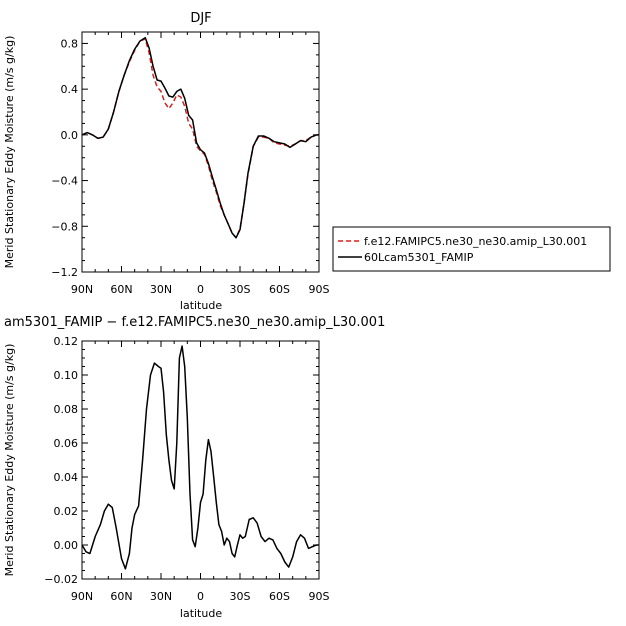 The width and height of the screenshot is (626, 626). Describe the element at coordinates (279, 289) in the screenshot. I see `top-x-tick-label: 60S` at that location.